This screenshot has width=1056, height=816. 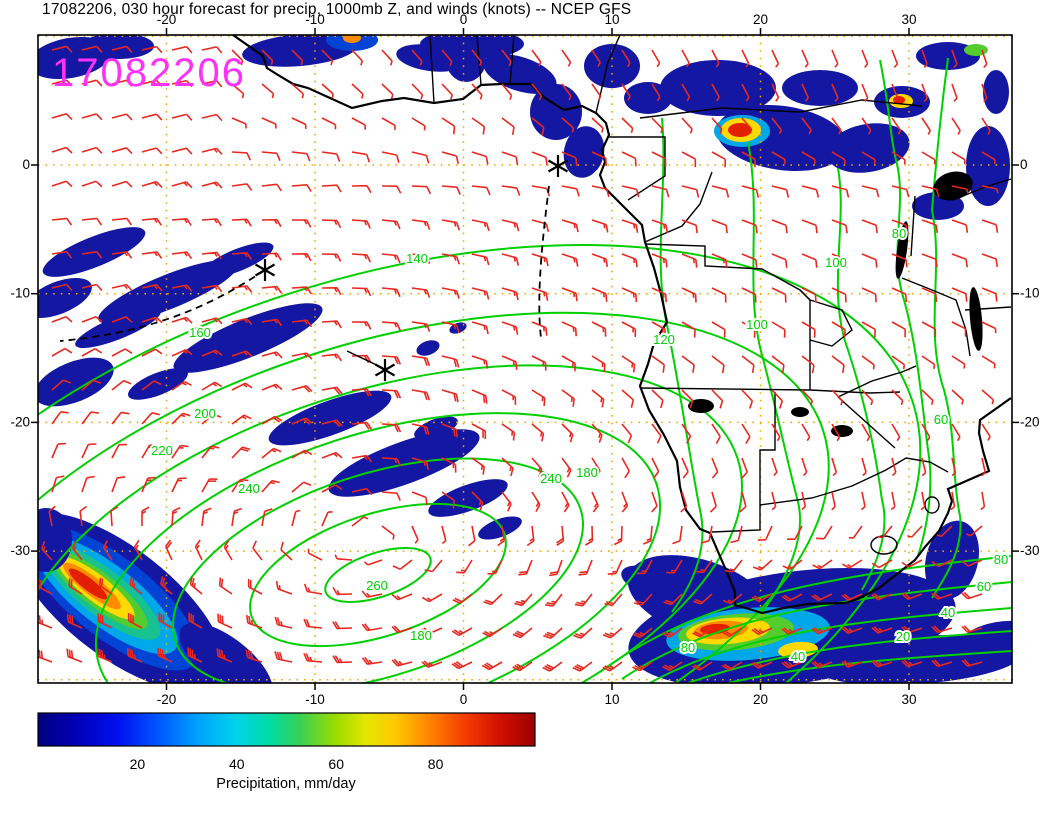 I want to click on contour-label: 80, so click(x=688, y=647).